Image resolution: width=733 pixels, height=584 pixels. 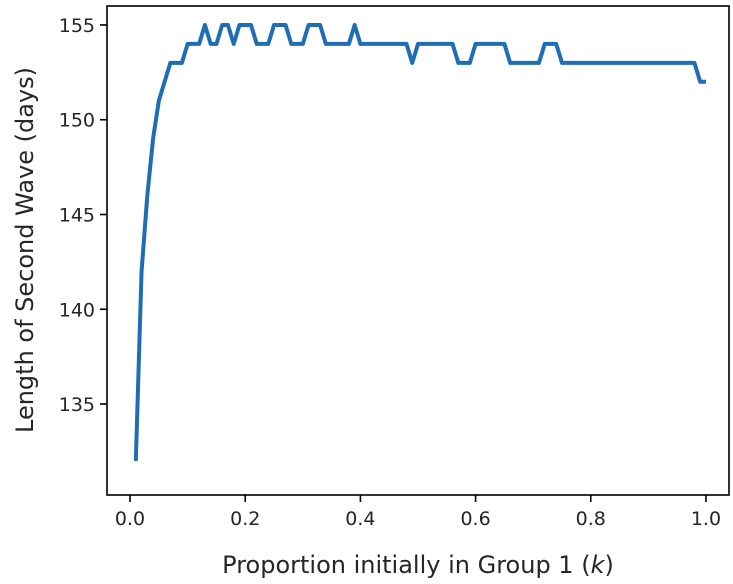 What do you see at coordinates (77, 26) in the screenshot?
I see `y-tick-label: 155` at bounding box center [77, 26].